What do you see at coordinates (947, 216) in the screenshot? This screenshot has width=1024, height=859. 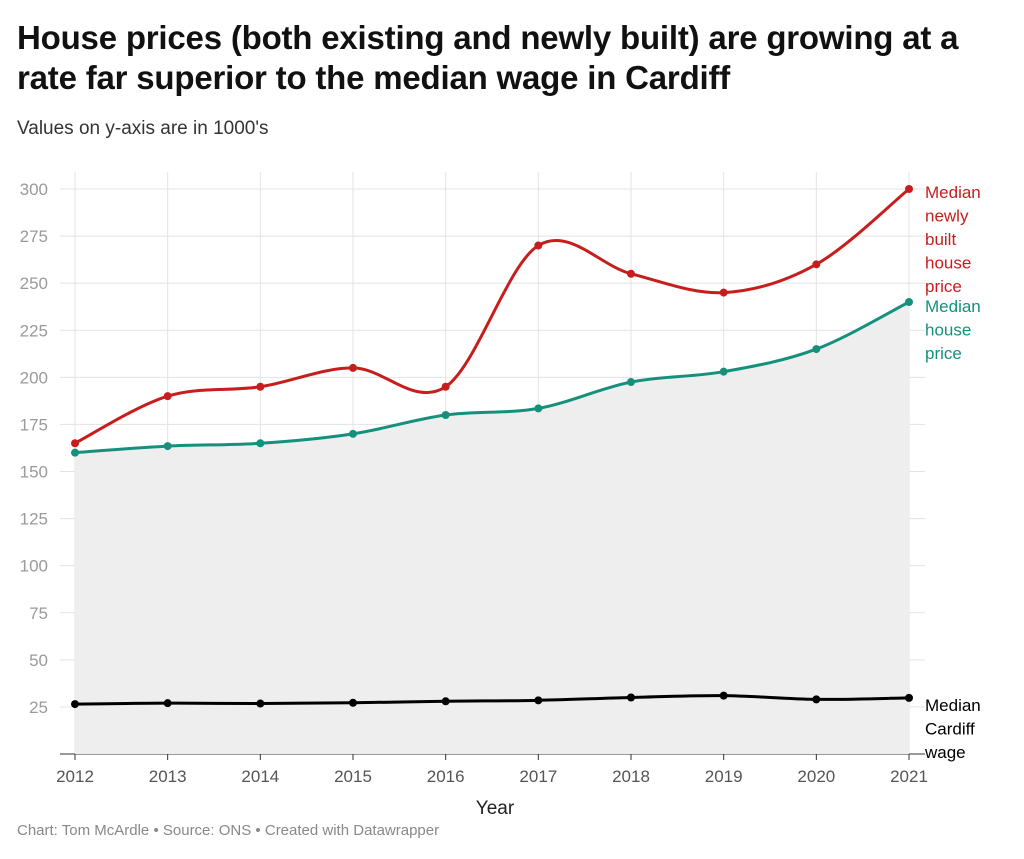 I see `series-label-line: newly` at bounding box center [947, 216].